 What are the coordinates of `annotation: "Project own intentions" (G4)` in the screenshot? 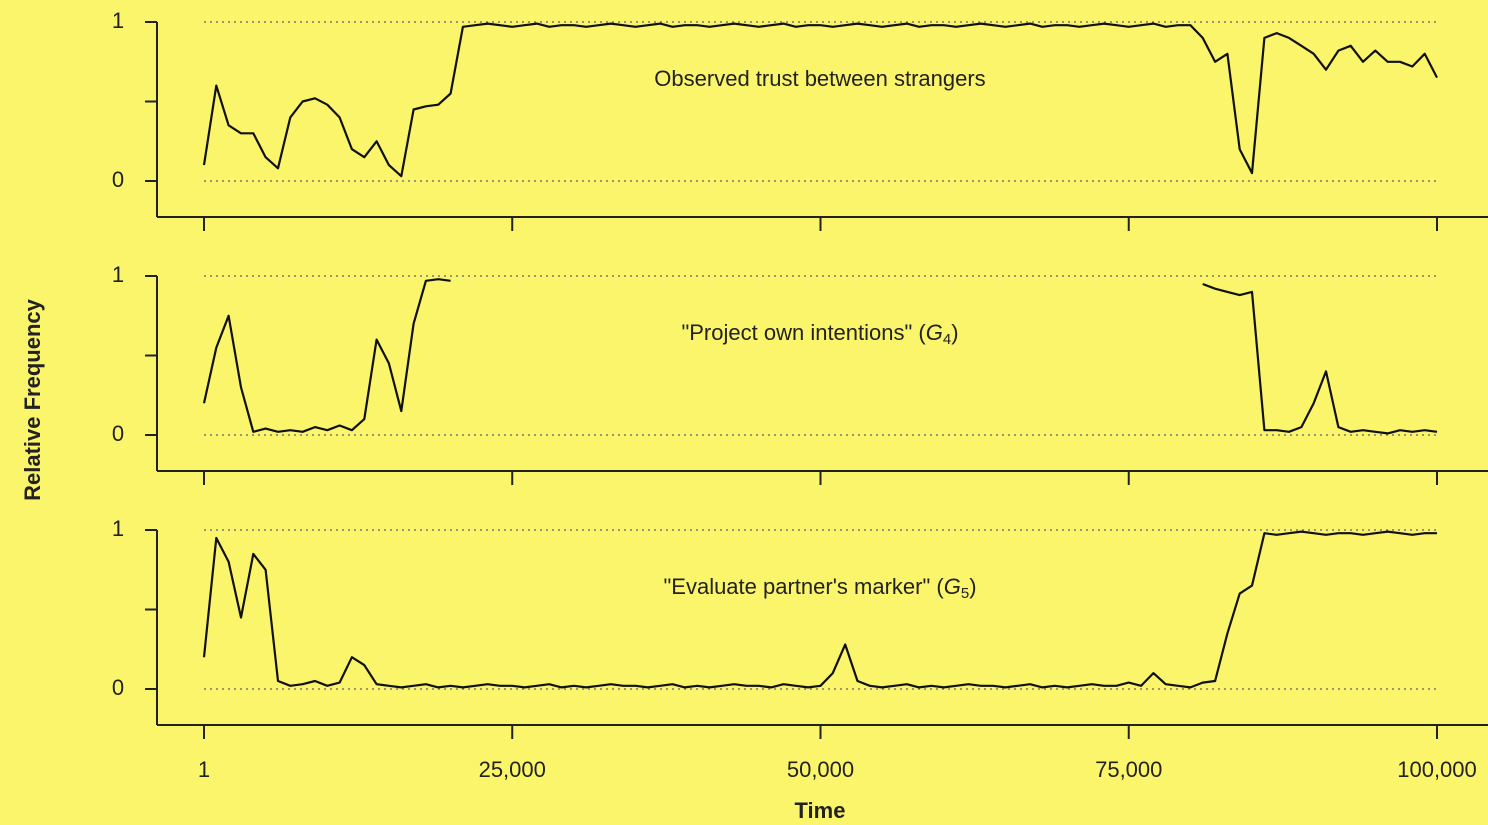 It's located at (819, 334).